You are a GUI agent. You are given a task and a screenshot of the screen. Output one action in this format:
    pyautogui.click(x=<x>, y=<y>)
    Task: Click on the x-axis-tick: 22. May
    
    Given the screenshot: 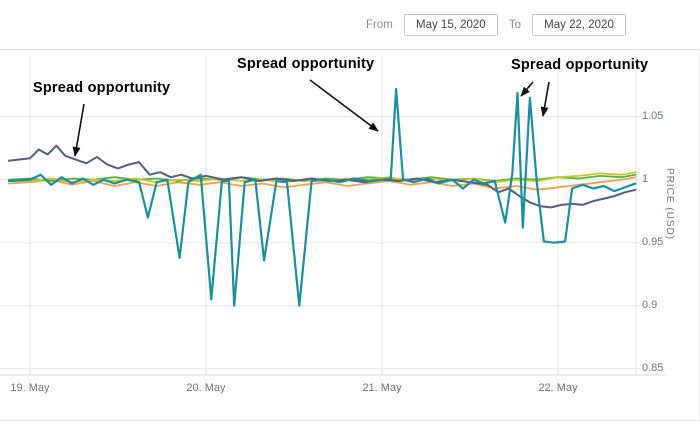 What is the action you would take?
    pyautogui.click(x=558, y=388)
    